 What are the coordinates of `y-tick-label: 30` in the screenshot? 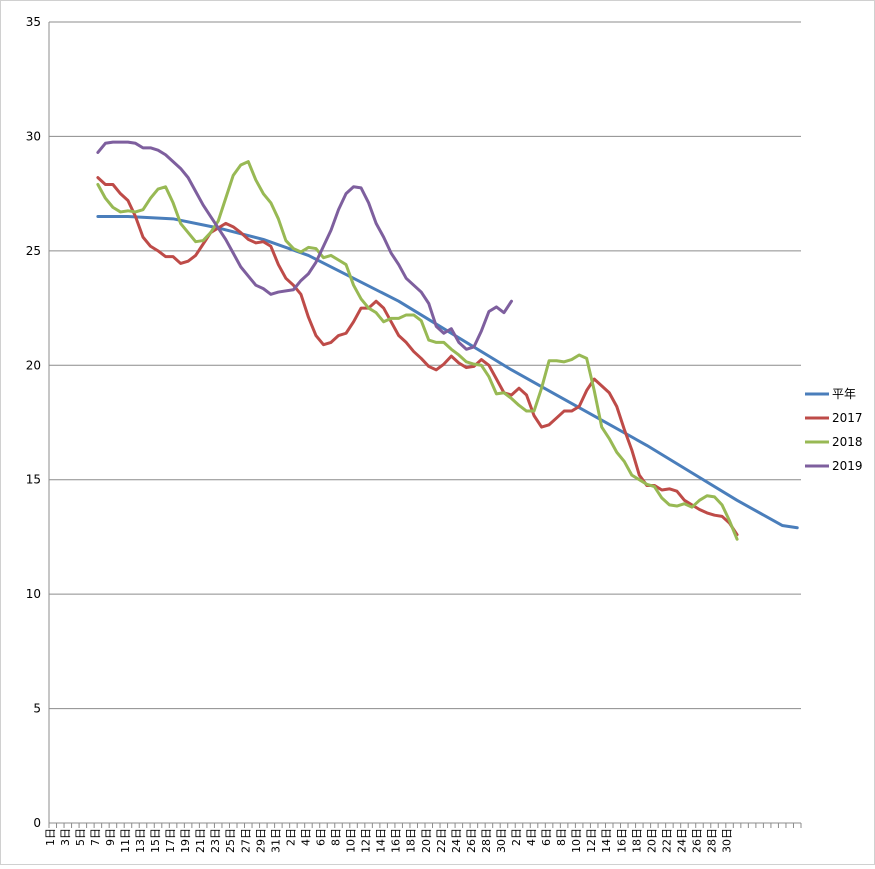 It's located at (33, 136).